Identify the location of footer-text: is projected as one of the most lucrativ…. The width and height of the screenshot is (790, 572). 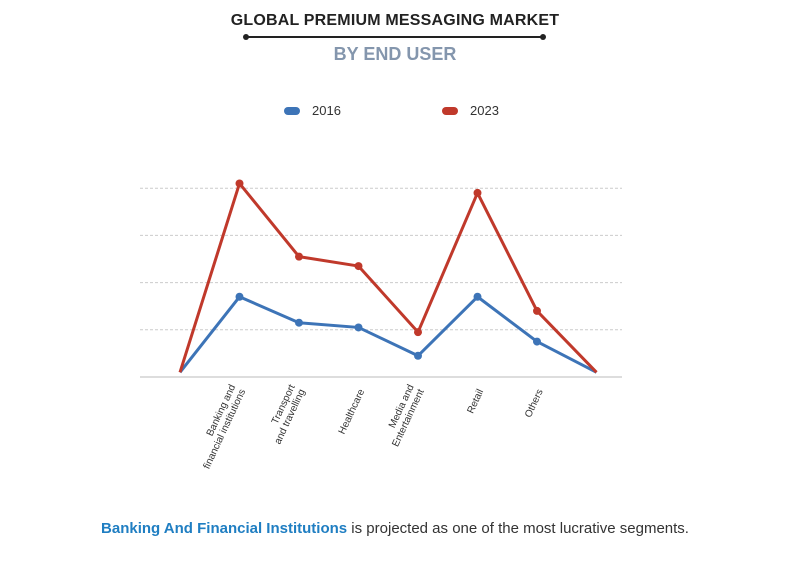
(518, 528).